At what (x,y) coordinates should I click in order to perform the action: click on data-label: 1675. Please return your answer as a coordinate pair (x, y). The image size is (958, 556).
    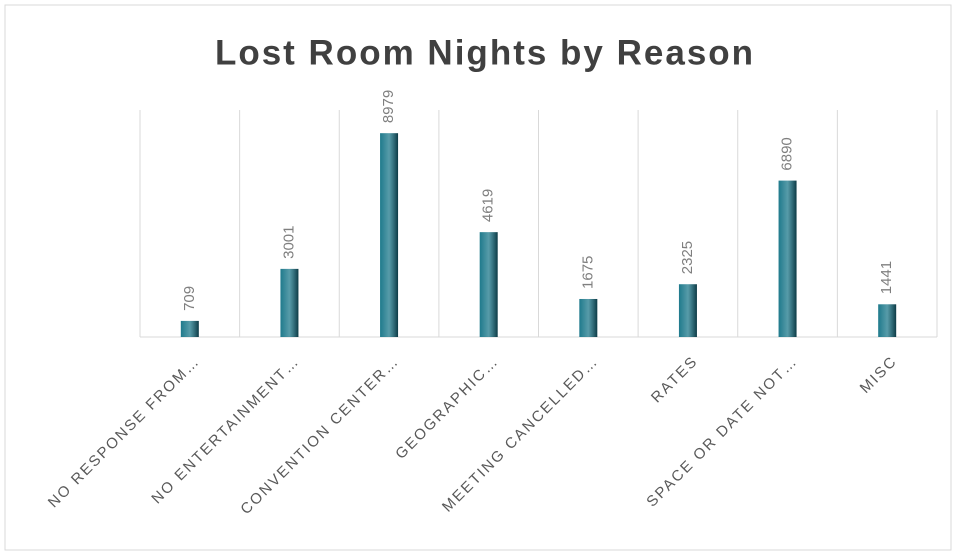
    Looking at the image, I should click on (587, 272).